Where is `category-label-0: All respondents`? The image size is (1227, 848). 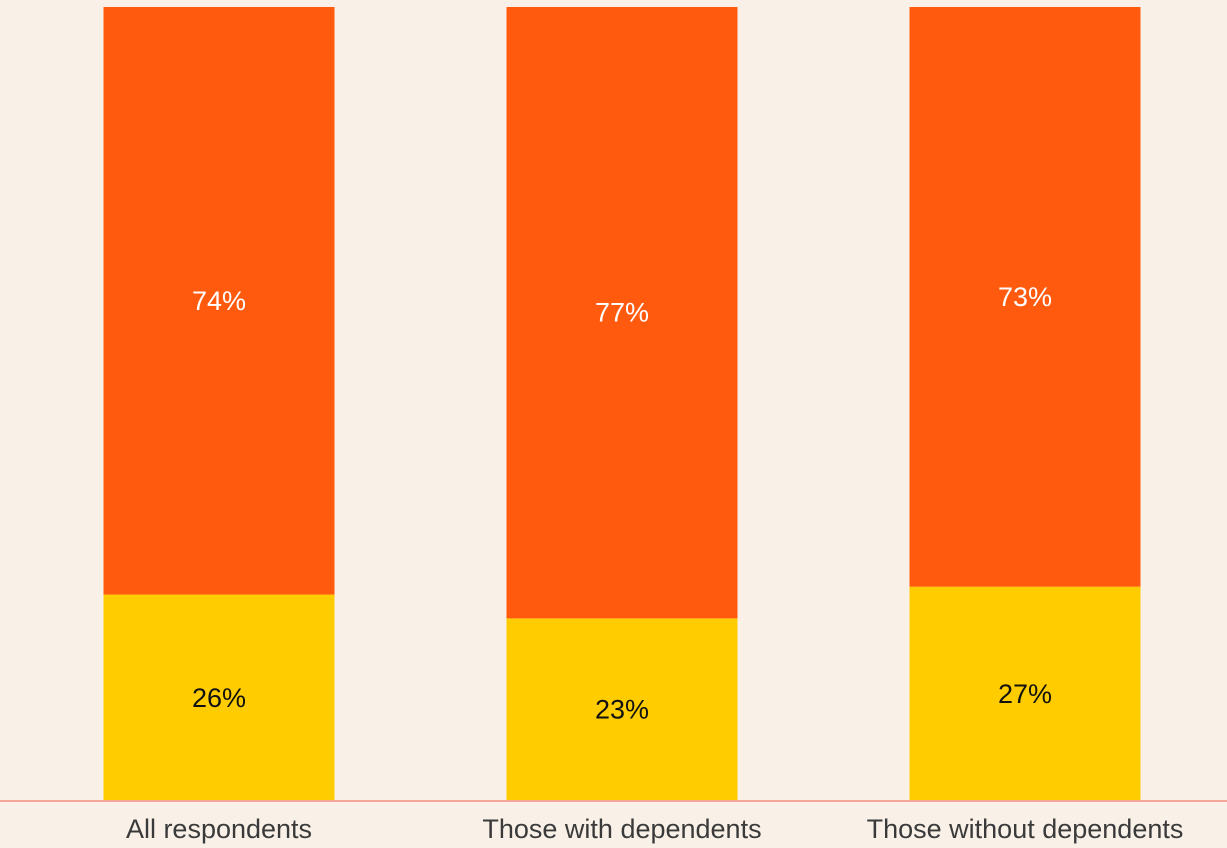 category-label-0: All respondents is located at coordinates (219, 829).